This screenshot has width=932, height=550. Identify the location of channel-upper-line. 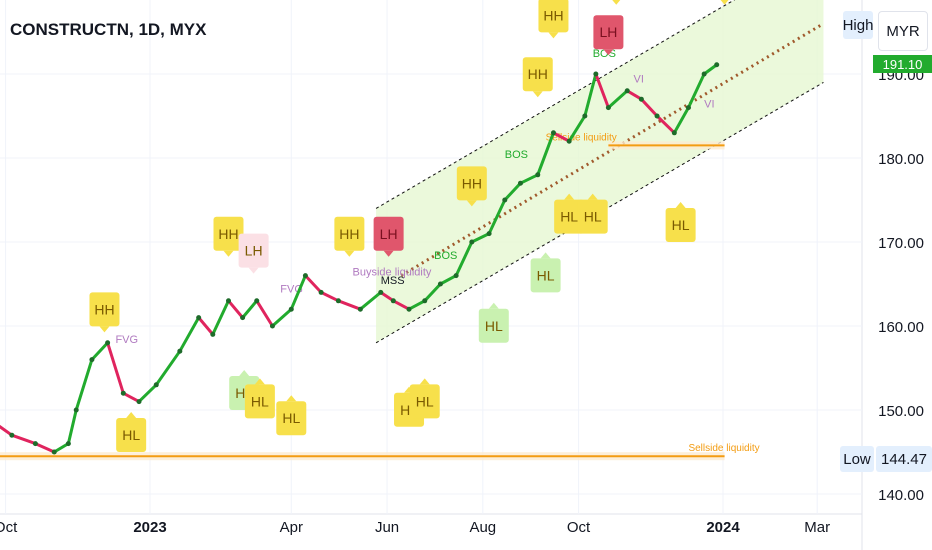
(555, 104).